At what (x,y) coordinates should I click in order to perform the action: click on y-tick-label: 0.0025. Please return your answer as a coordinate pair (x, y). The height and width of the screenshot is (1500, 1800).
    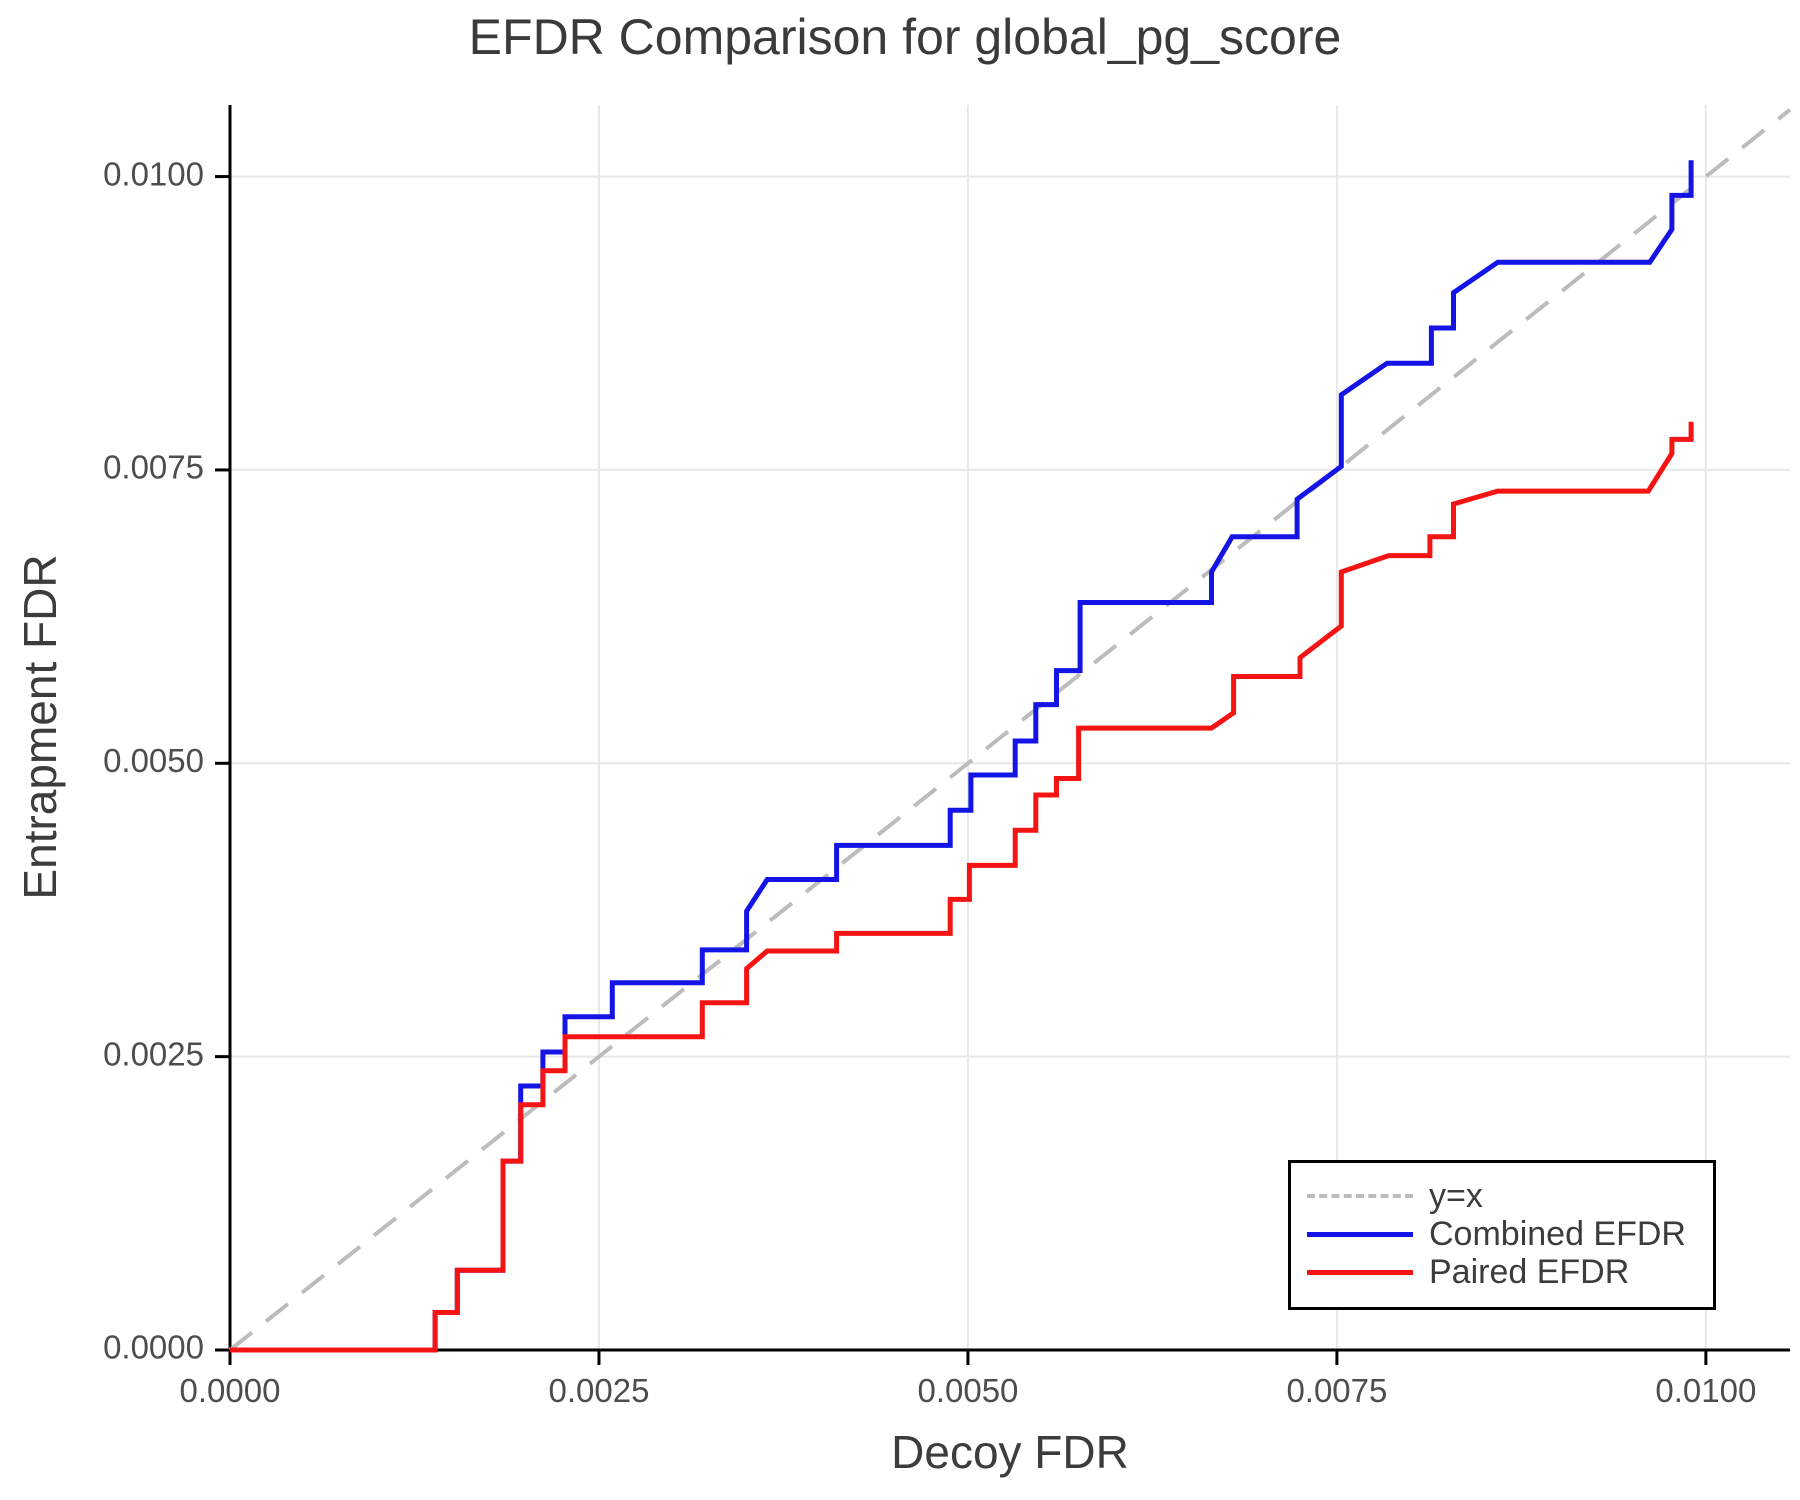
    Looking at the image, I should click on (153, 1053).